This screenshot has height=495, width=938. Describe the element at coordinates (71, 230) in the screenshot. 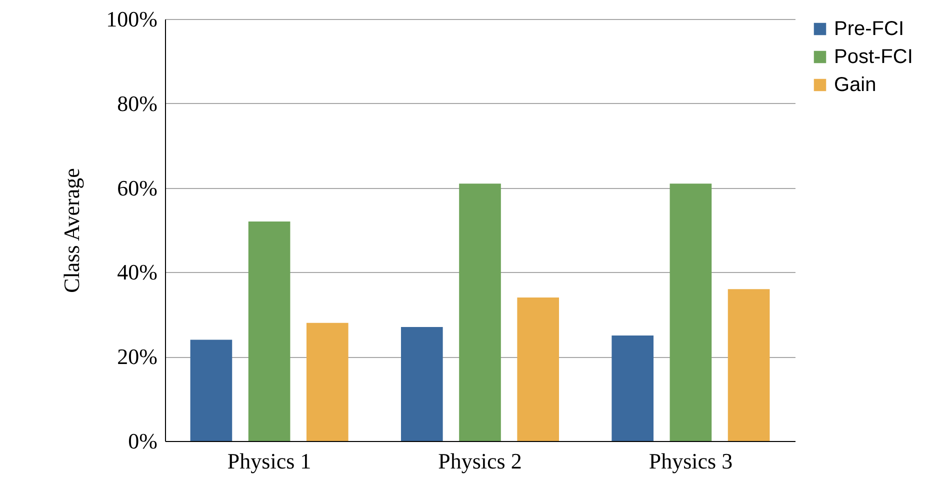

I see `y-axis-title: Class Average` at that location.